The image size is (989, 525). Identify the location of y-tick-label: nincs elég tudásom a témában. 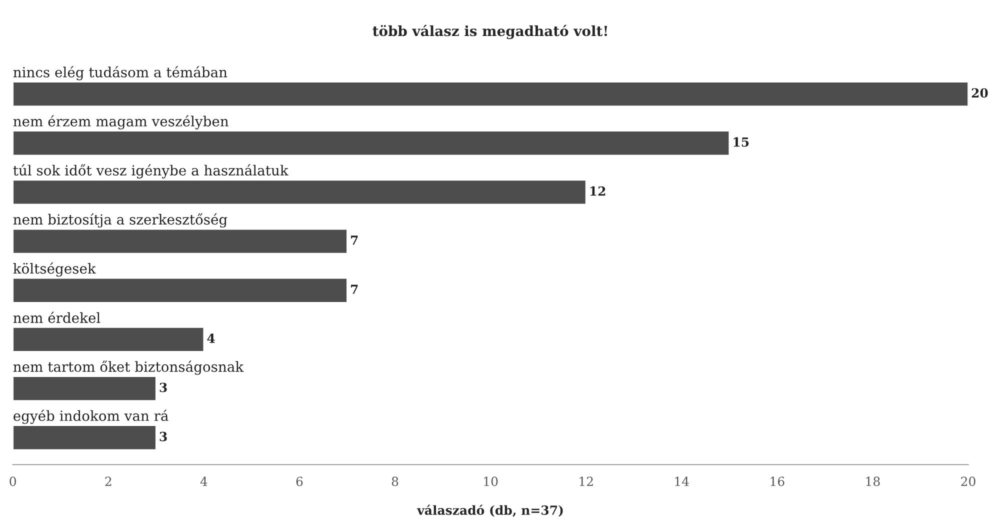
(120, 73).